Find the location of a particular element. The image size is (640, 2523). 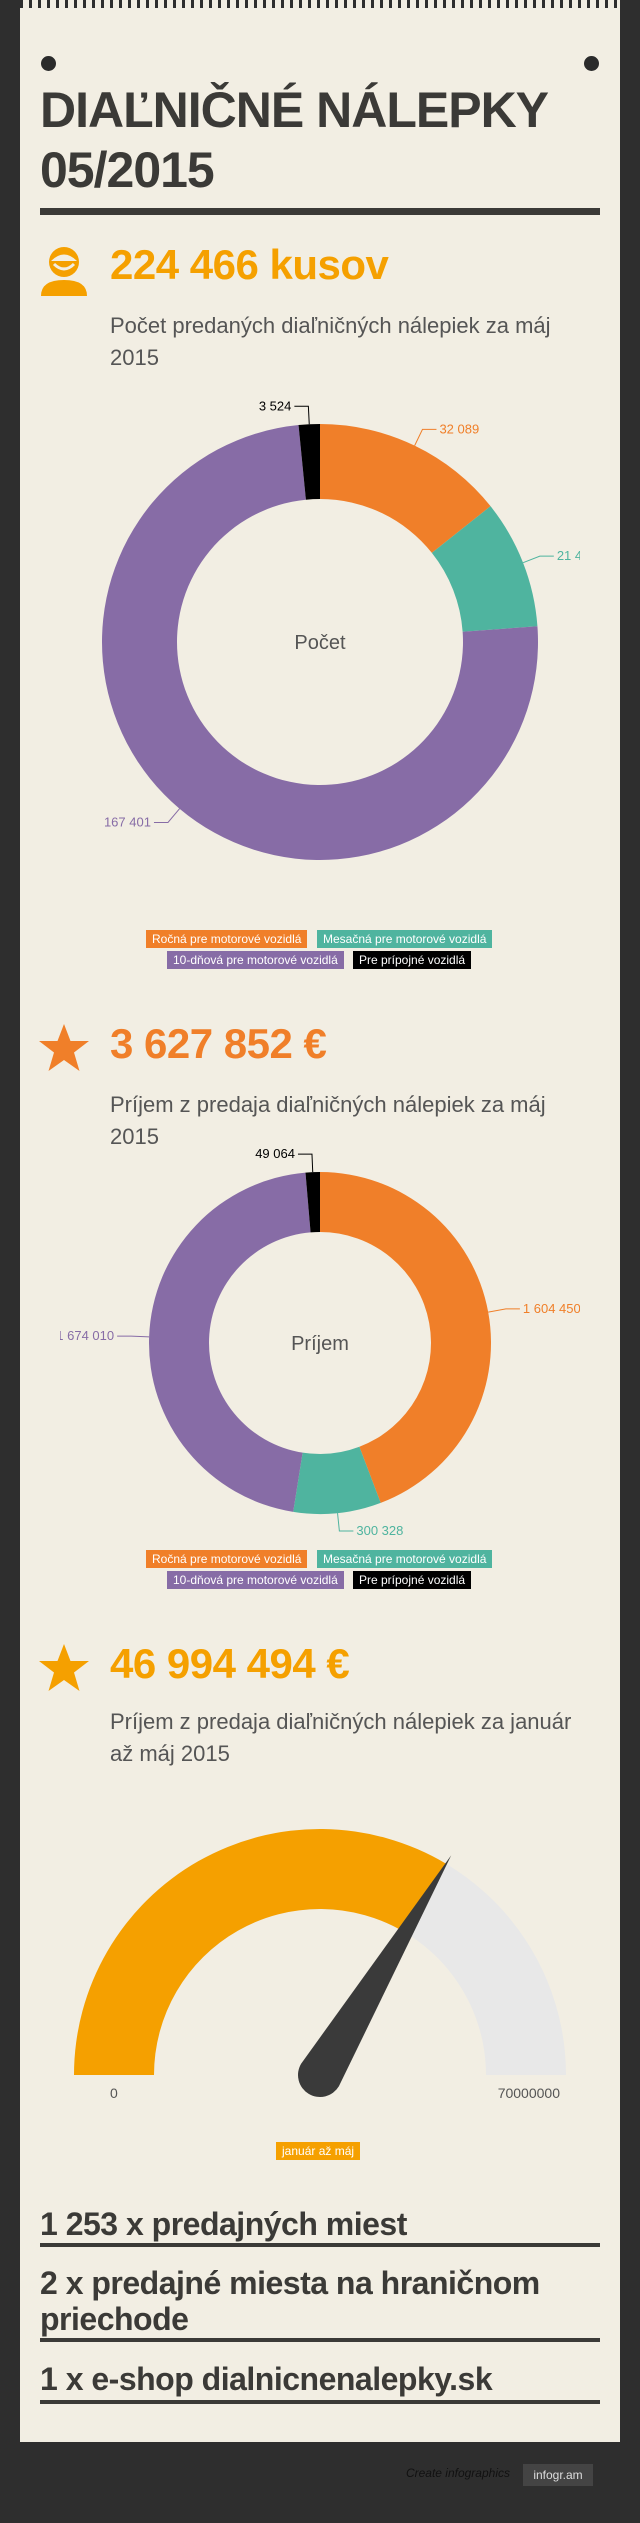

legend-item-gauge: január až máj is located at coordinates (318, 2151).